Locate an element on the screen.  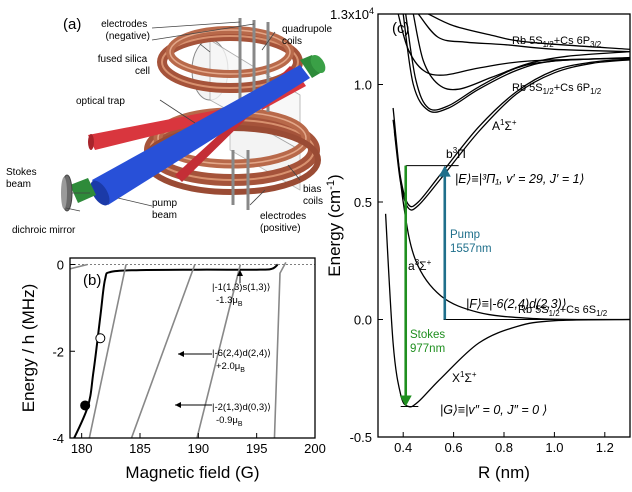
asymptote-label-sub1-0: 1/2 is located at coordinates (549, 44).